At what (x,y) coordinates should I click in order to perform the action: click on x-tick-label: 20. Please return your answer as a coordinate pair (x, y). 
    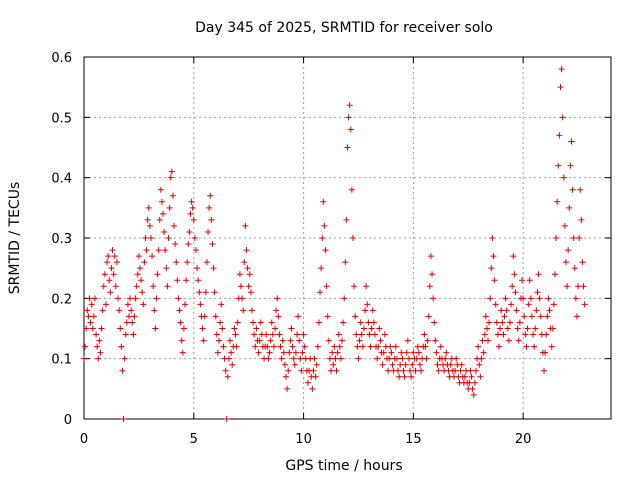
    Looking at the image, I should click on (523, 439).